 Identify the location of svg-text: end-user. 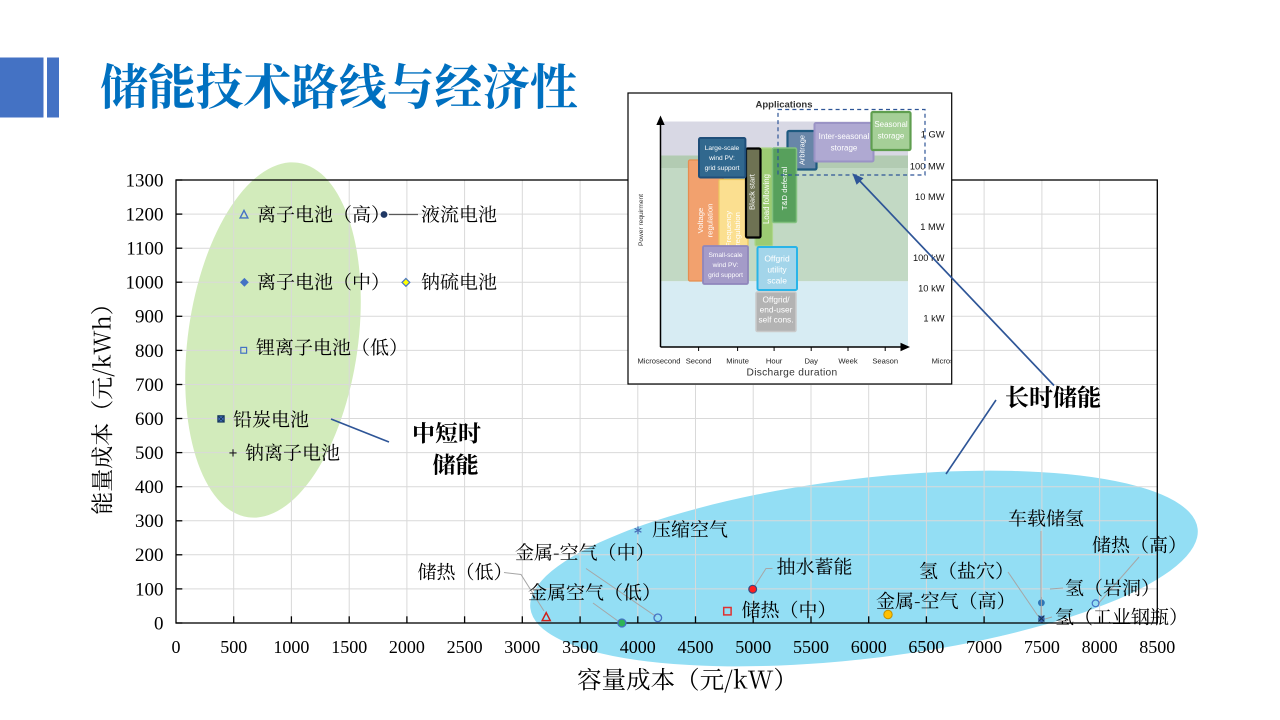
(776, 310).